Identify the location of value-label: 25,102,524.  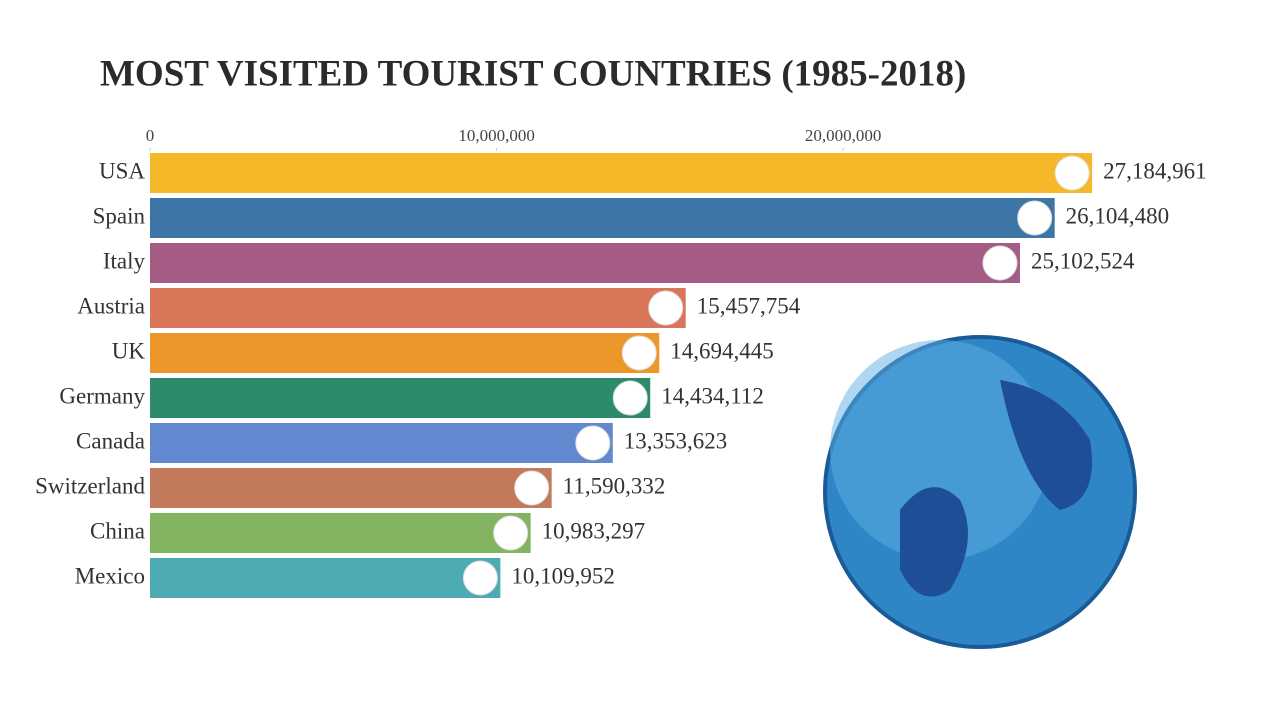
(1083, 260).